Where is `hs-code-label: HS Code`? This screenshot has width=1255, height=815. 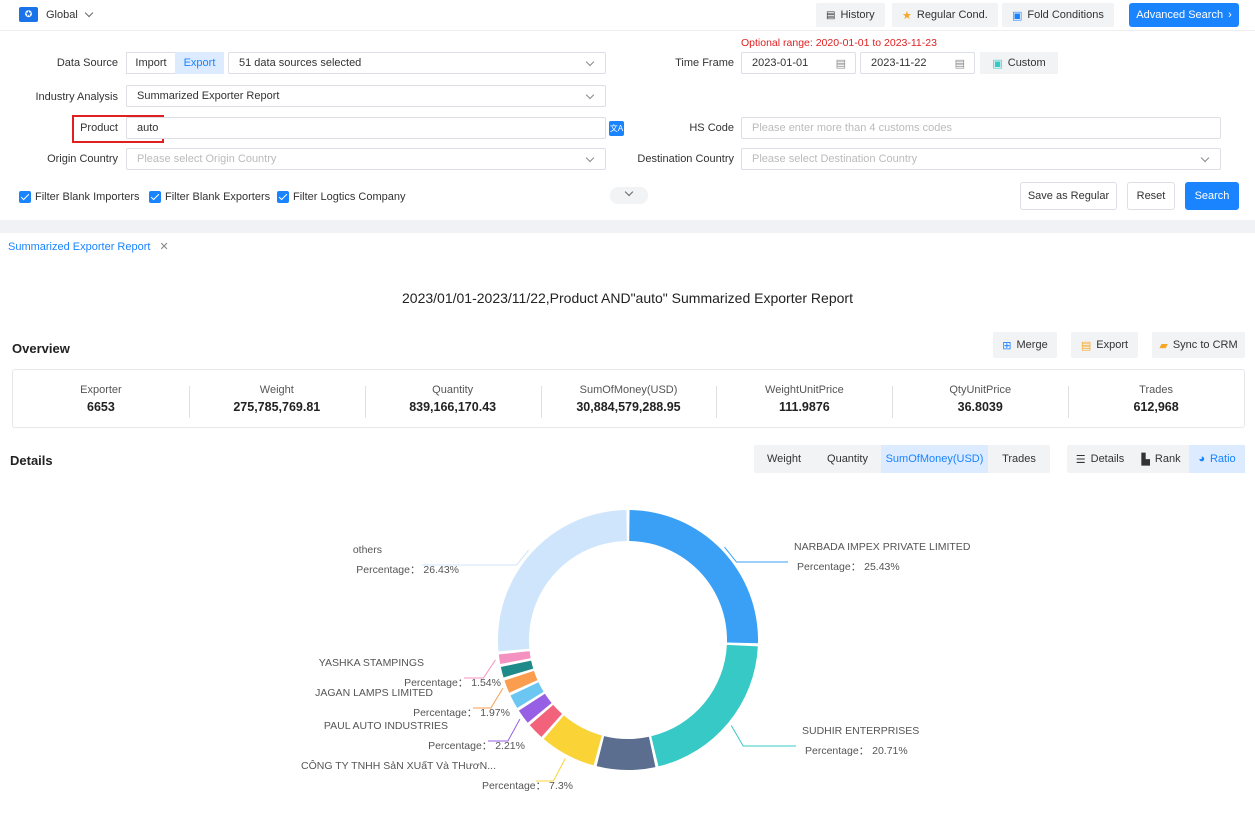
hs-code-label: HS Code is located at coordinates (711, 128).